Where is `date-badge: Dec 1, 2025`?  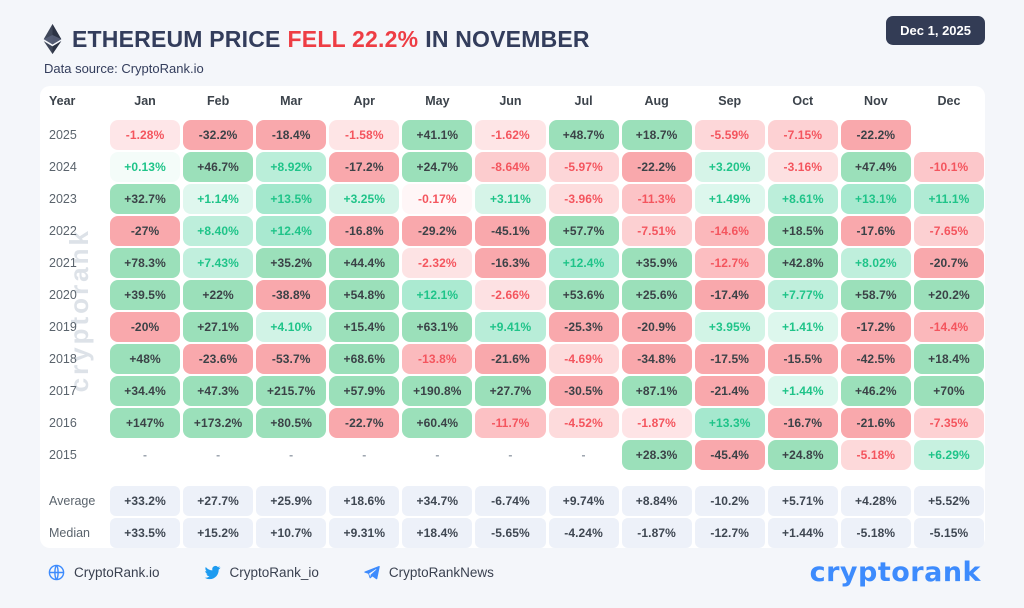
date-badge: Dec 1, 2025 is located at coordinates (935, 30).